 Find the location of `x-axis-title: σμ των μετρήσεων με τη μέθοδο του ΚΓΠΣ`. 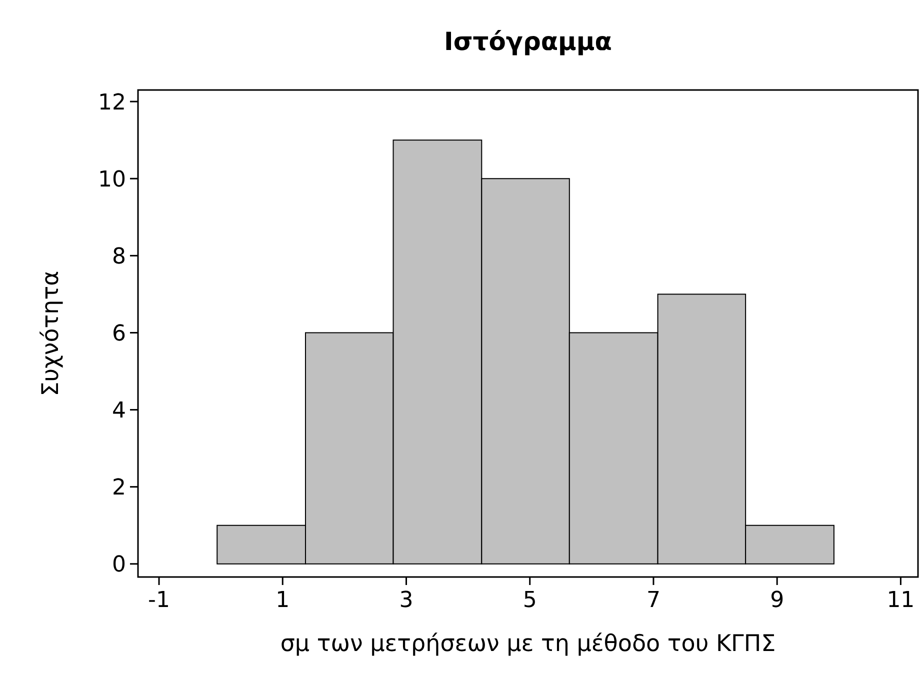

x-axis-title: σμ των μετρήσεων με τη μέθοδο του ΚΓΠΣ is located at coordinates (528, 644).